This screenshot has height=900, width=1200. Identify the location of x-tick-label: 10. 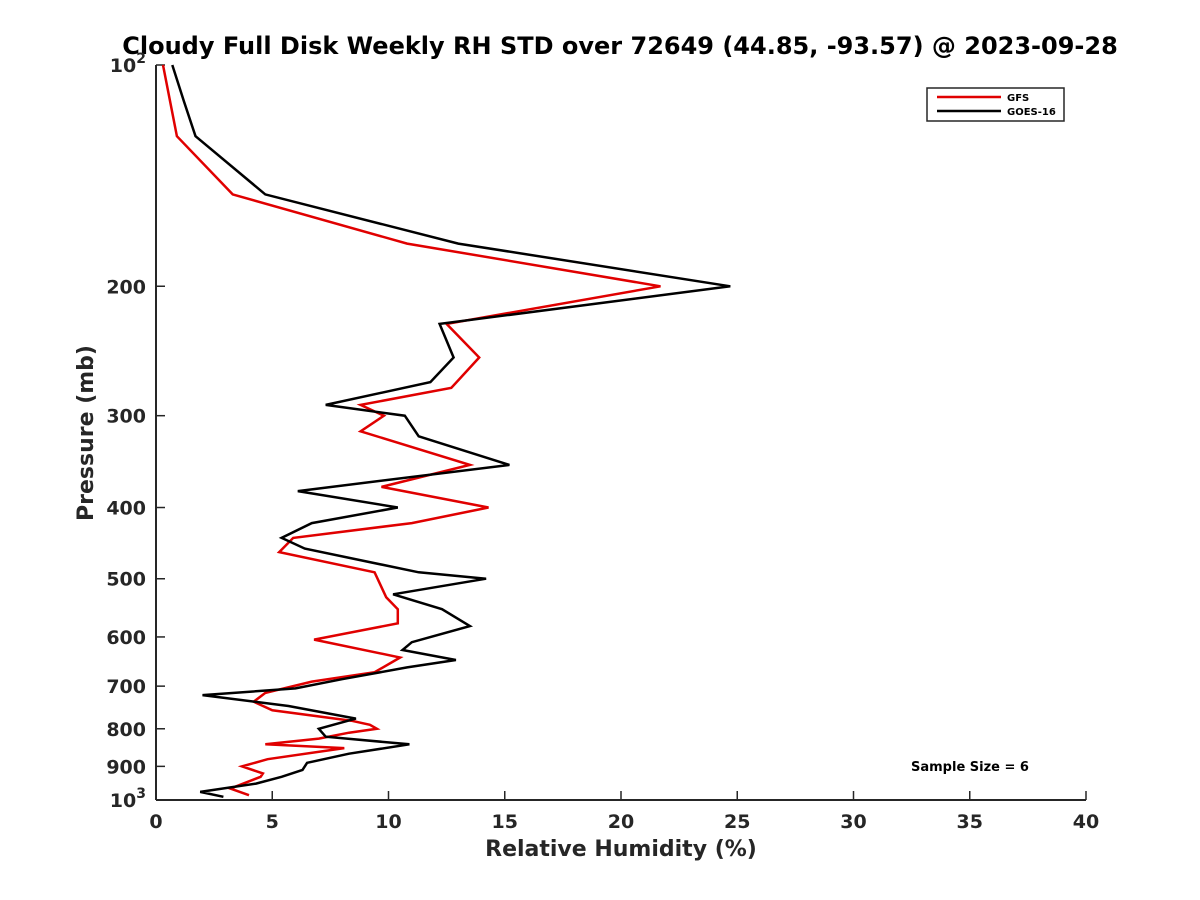
(388, 822).